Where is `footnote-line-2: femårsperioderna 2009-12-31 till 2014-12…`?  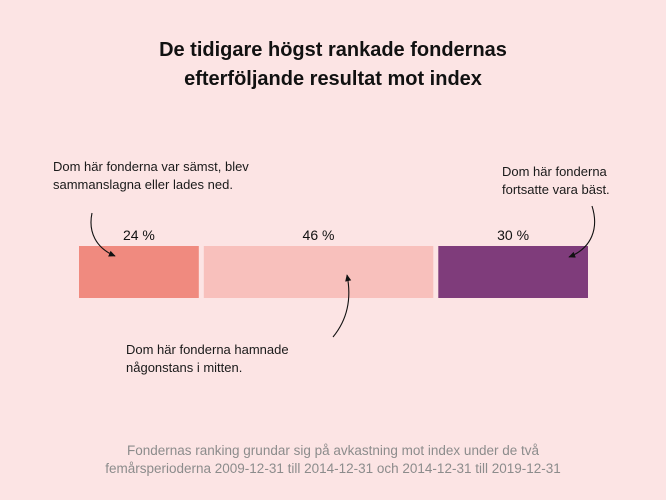 footnote-line-2: femårsperioderna 2009-12-31 till 2014-12… is located at coordinates (333, 468).